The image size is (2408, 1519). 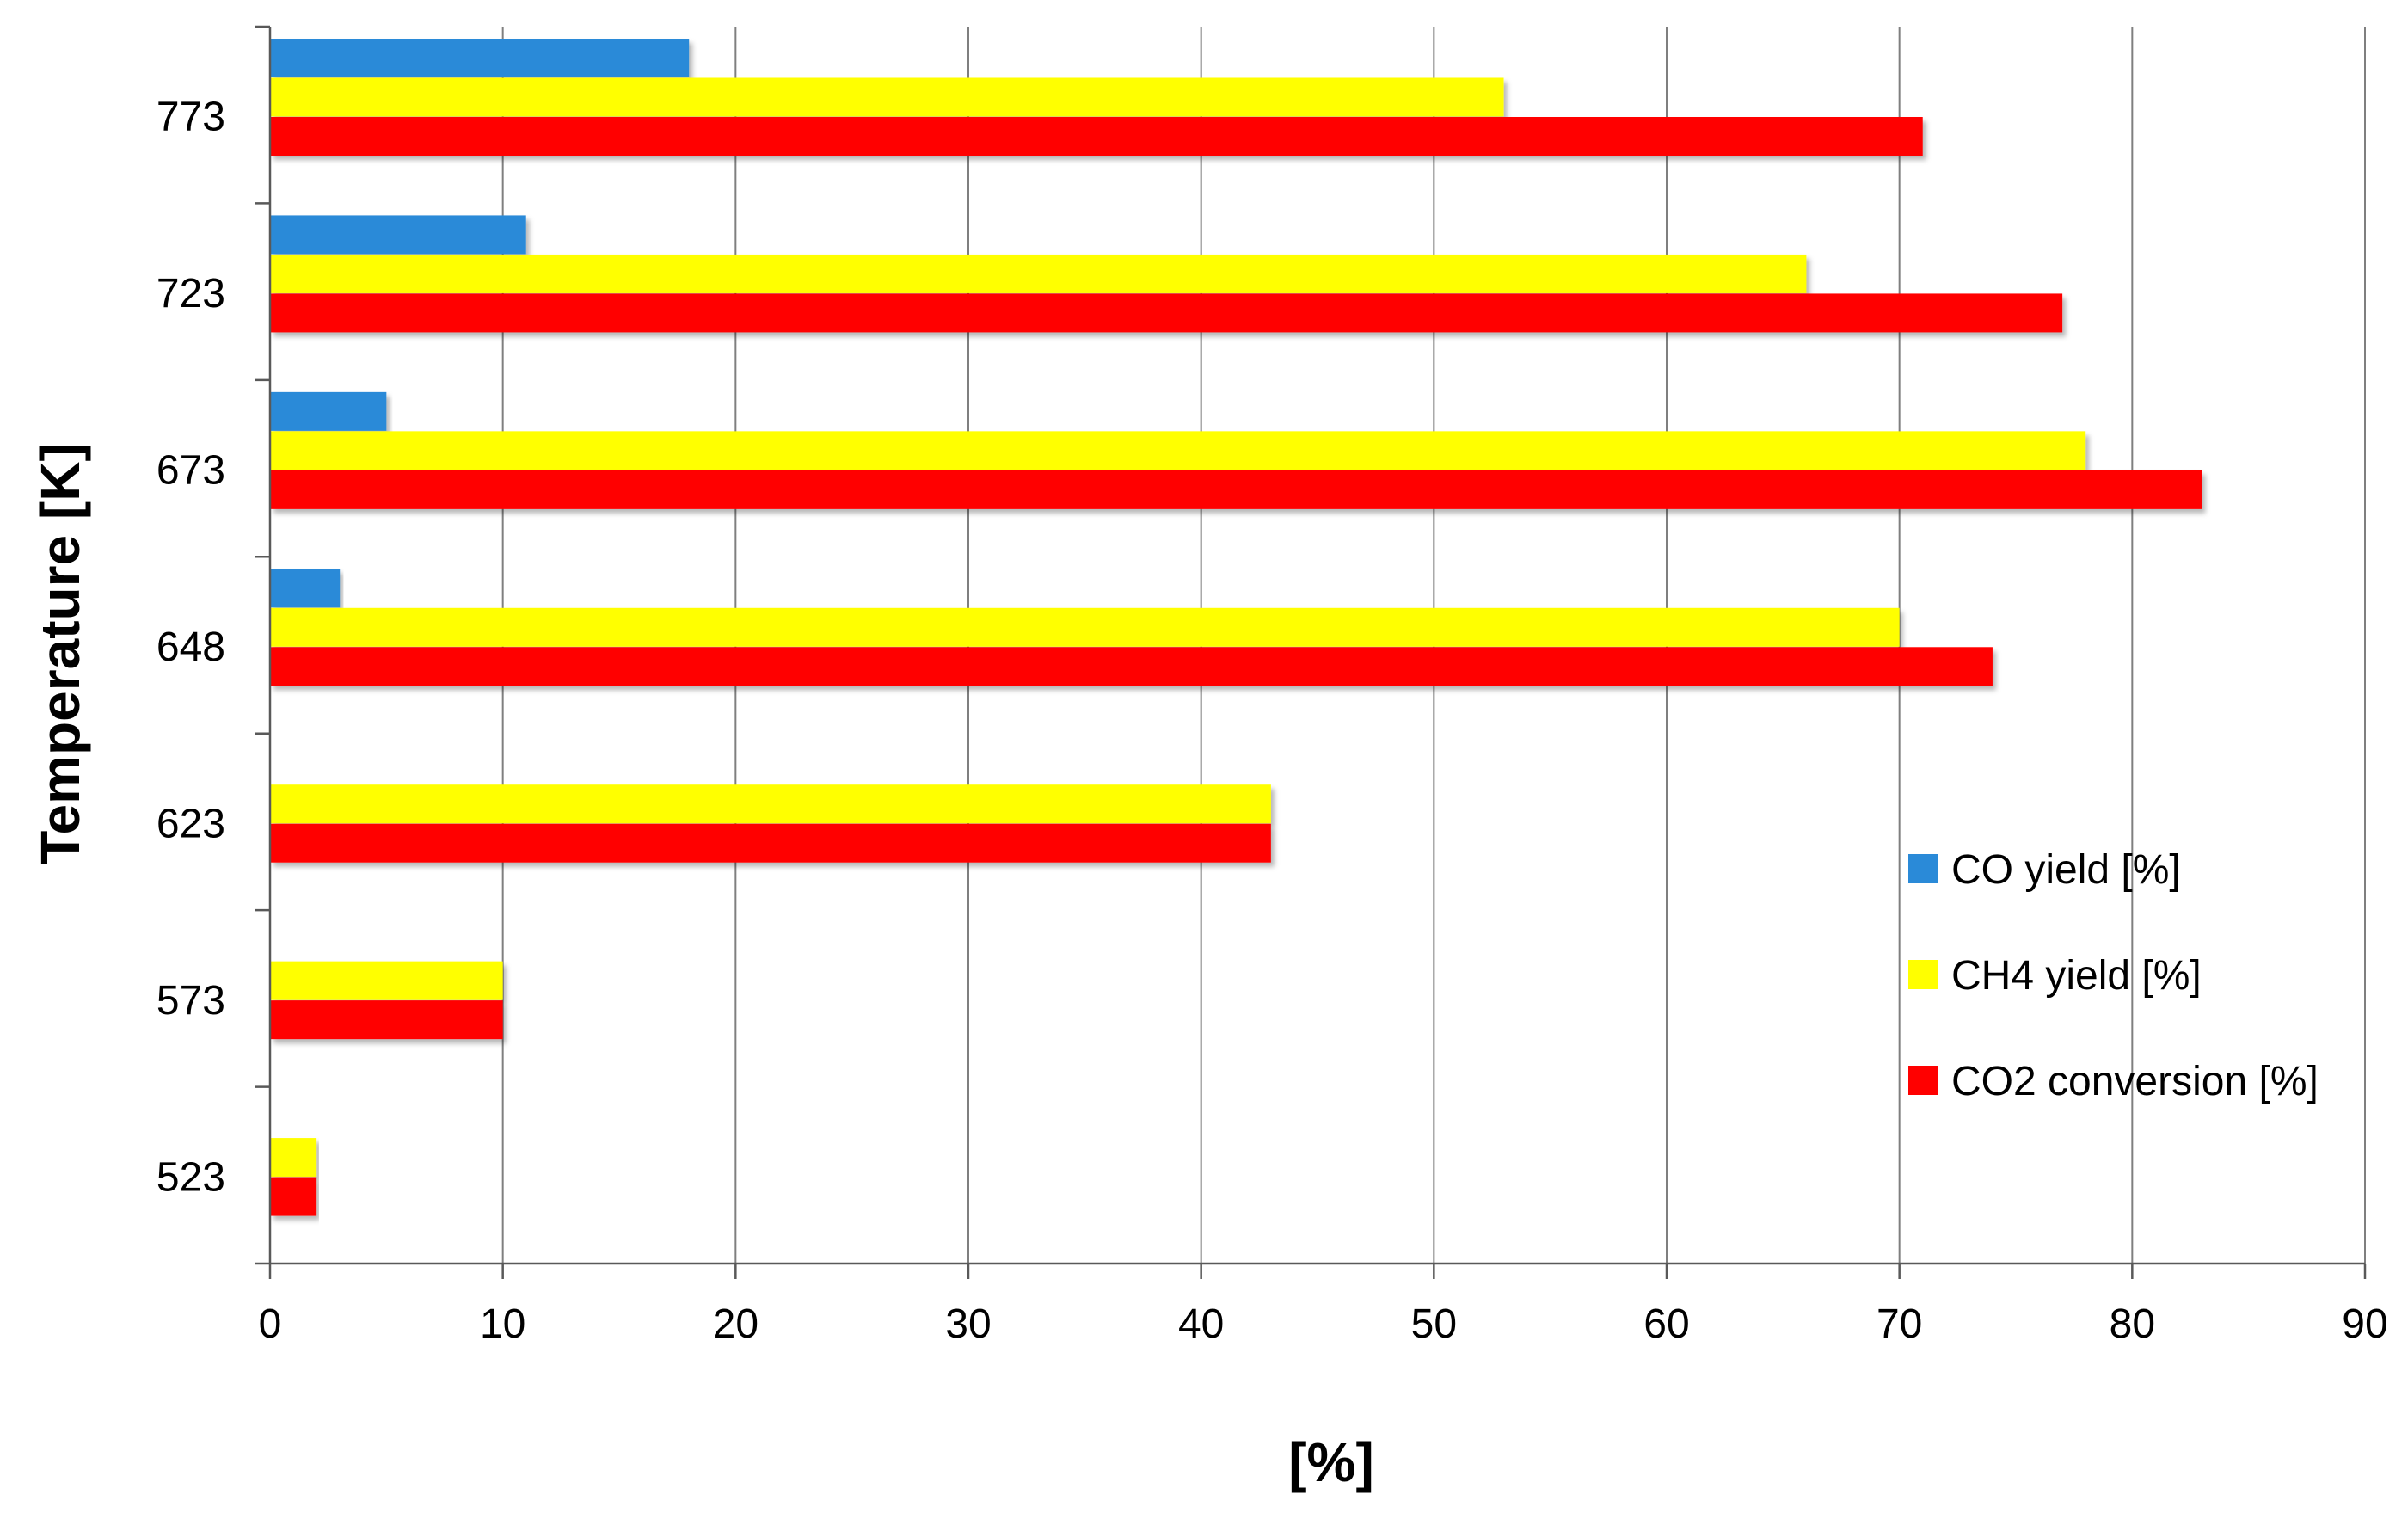 I want to click on y-axis-title: Temperature [K], so click(x=60, y=654).